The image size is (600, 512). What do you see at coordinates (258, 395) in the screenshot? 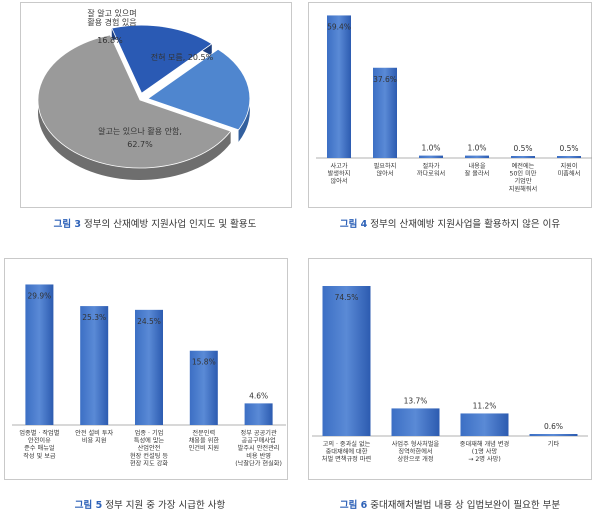
I see `fig5-value-label: 4.6%` at bounding box center [258, 395].